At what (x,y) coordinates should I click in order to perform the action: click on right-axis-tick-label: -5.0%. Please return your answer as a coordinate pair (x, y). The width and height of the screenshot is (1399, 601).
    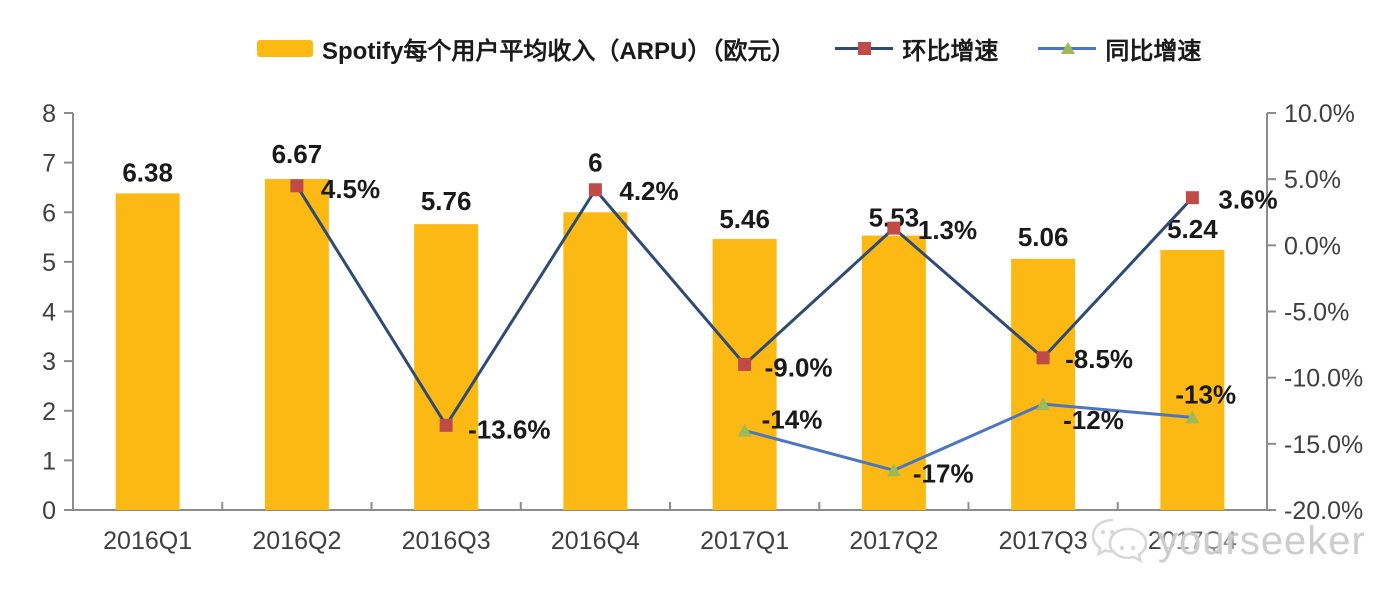
    Looking at the image, I should click on (1316, 313).